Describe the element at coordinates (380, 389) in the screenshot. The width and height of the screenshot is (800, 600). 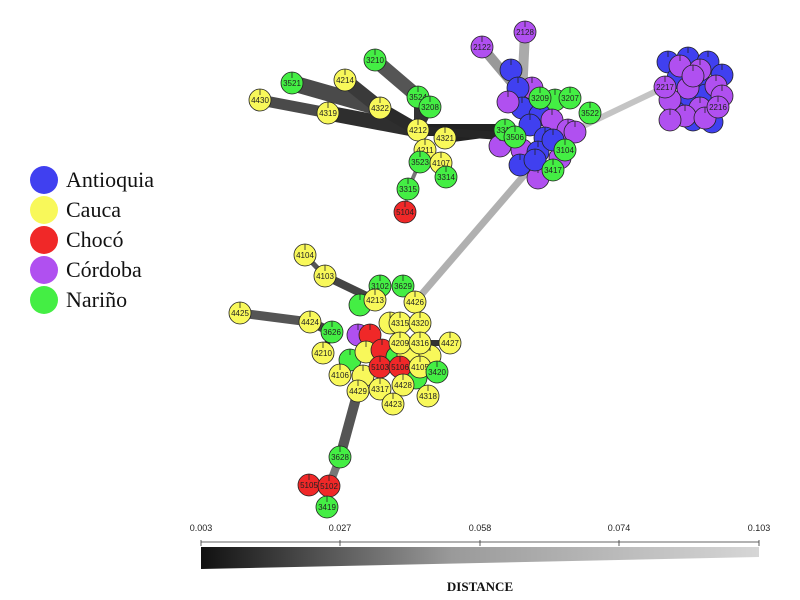
I see `node-label: 4317` at that location.